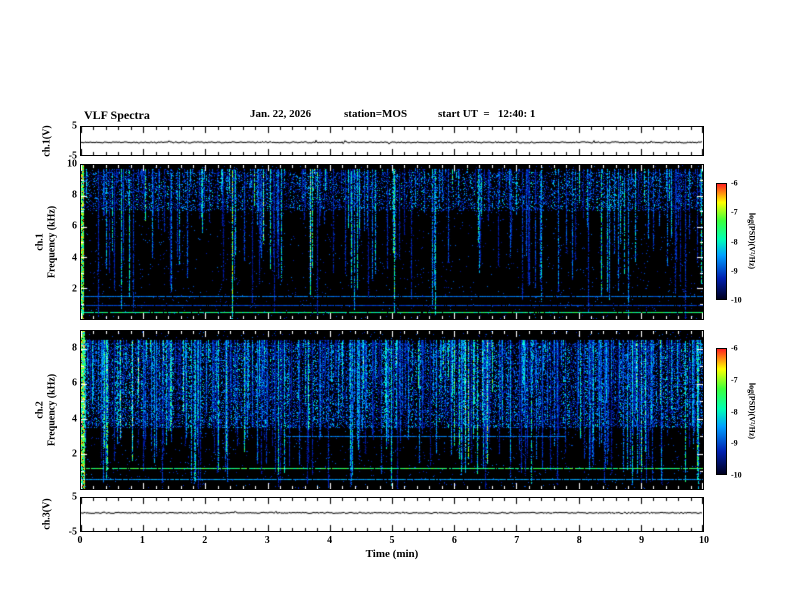 The height and width of the screenshot is (612, 792). What do you see at coordinates (40, 410) in the screenshot?
I see `ch2-channel-label: ch.2` at bounding box center [40, 410].